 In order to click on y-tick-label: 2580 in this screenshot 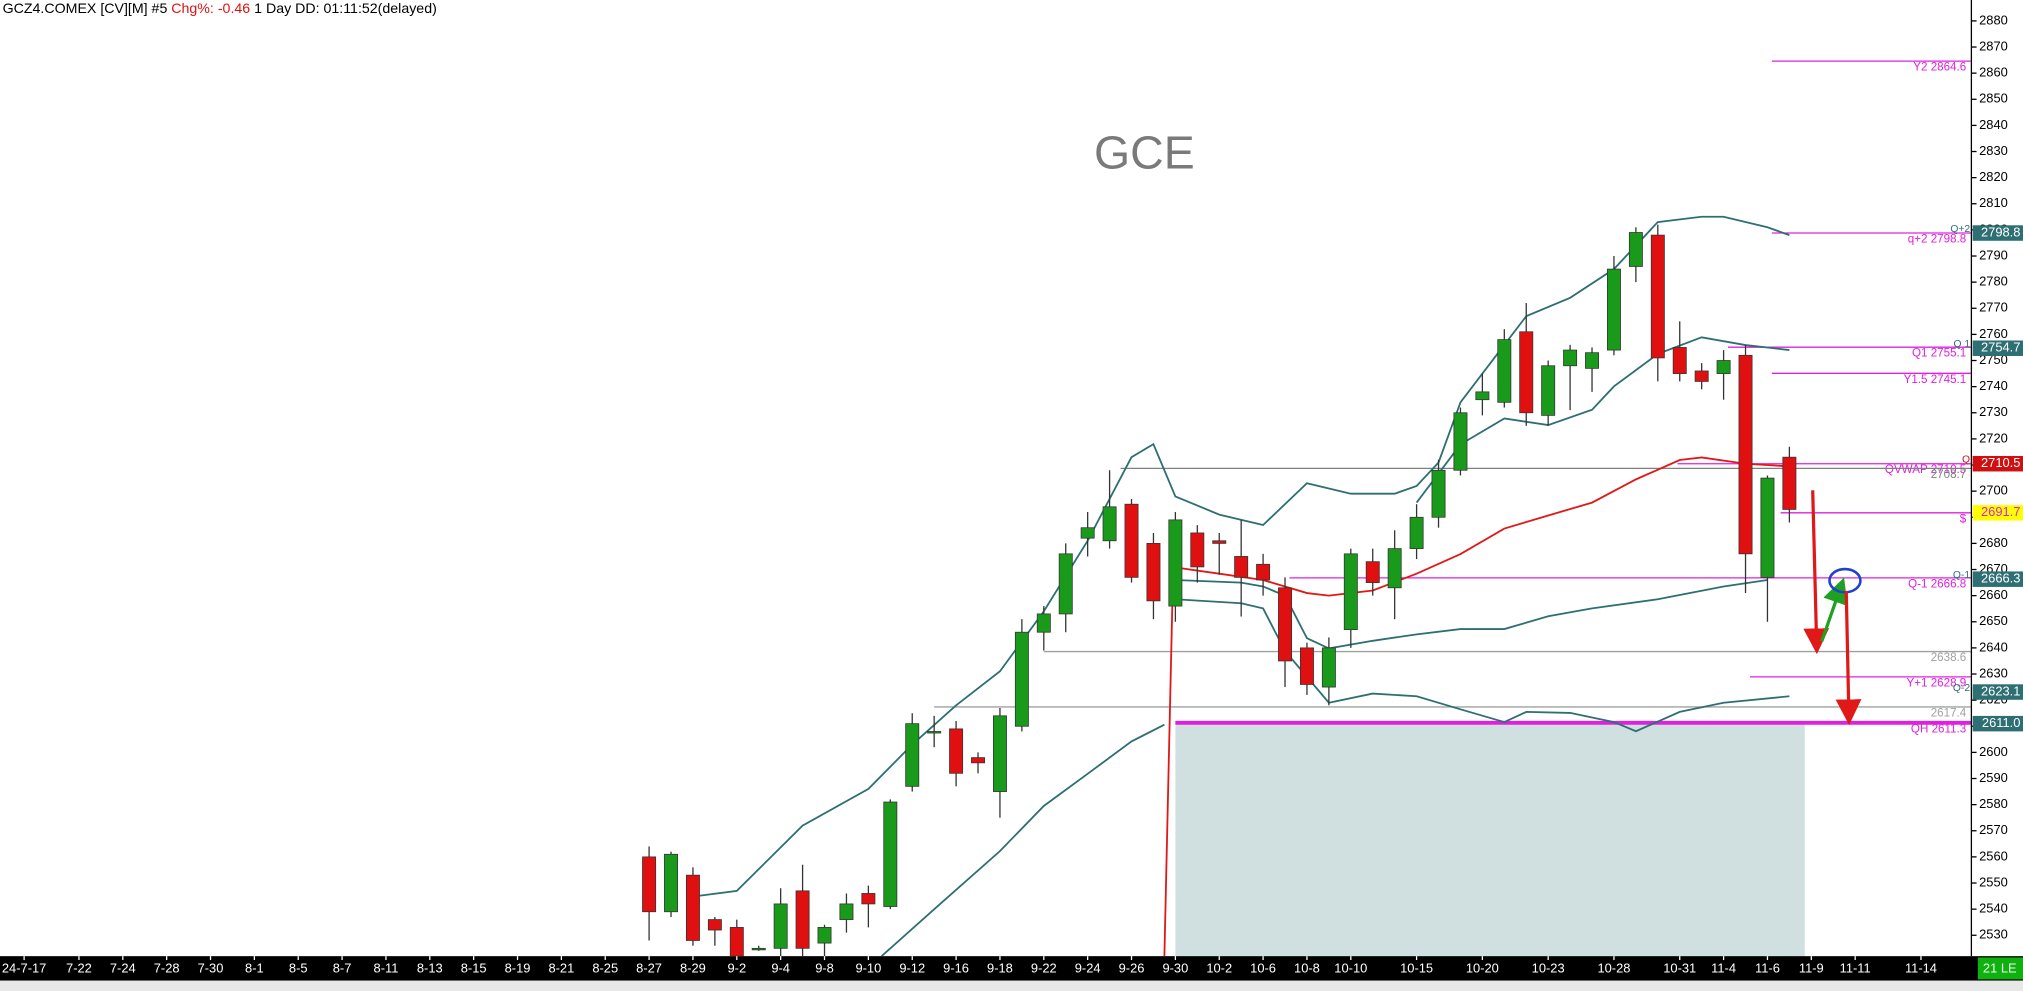, I will do `click(1993, 803)`.